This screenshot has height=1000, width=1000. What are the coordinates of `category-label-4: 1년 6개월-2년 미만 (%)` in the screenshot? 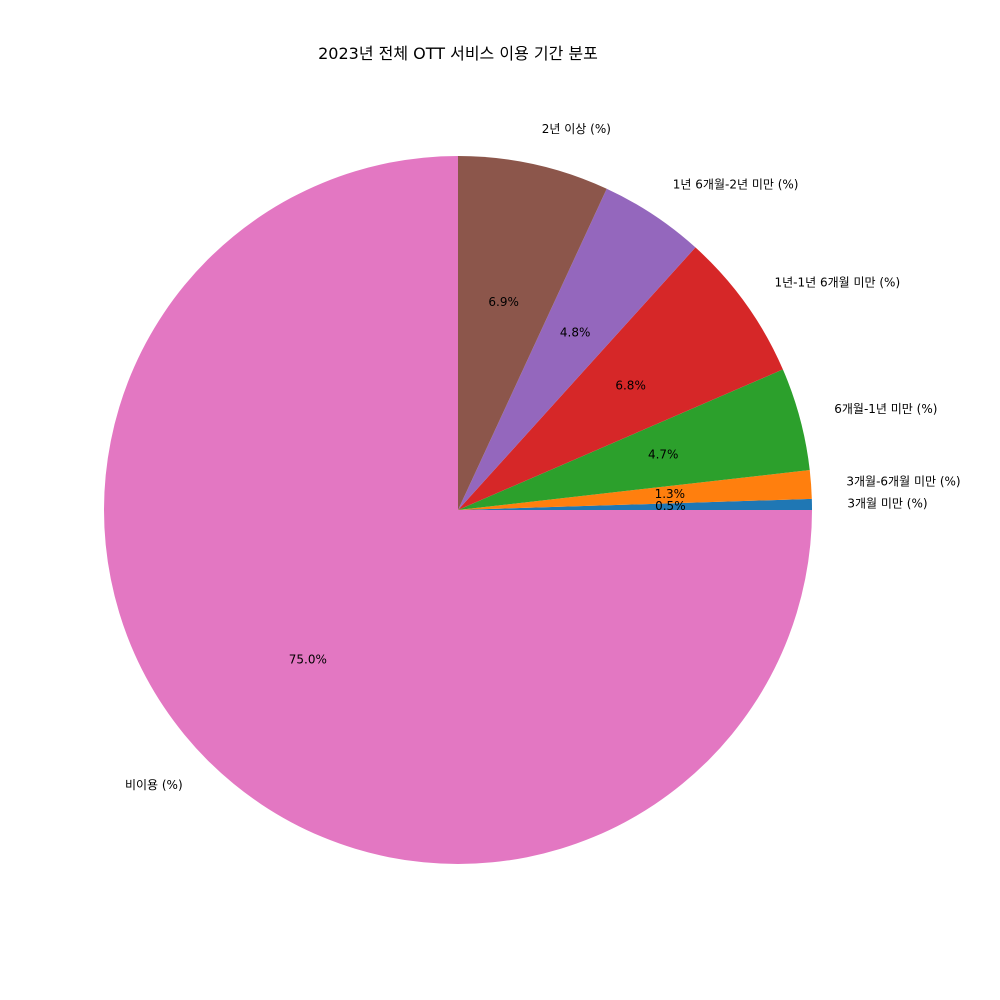 It's located at (736, 185).